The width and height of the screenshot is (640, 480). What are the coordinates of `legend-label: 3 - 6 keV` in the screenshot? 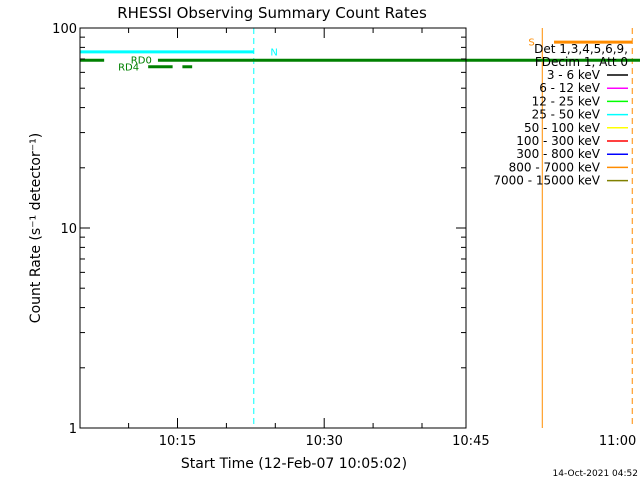 It's located at (574, 75).